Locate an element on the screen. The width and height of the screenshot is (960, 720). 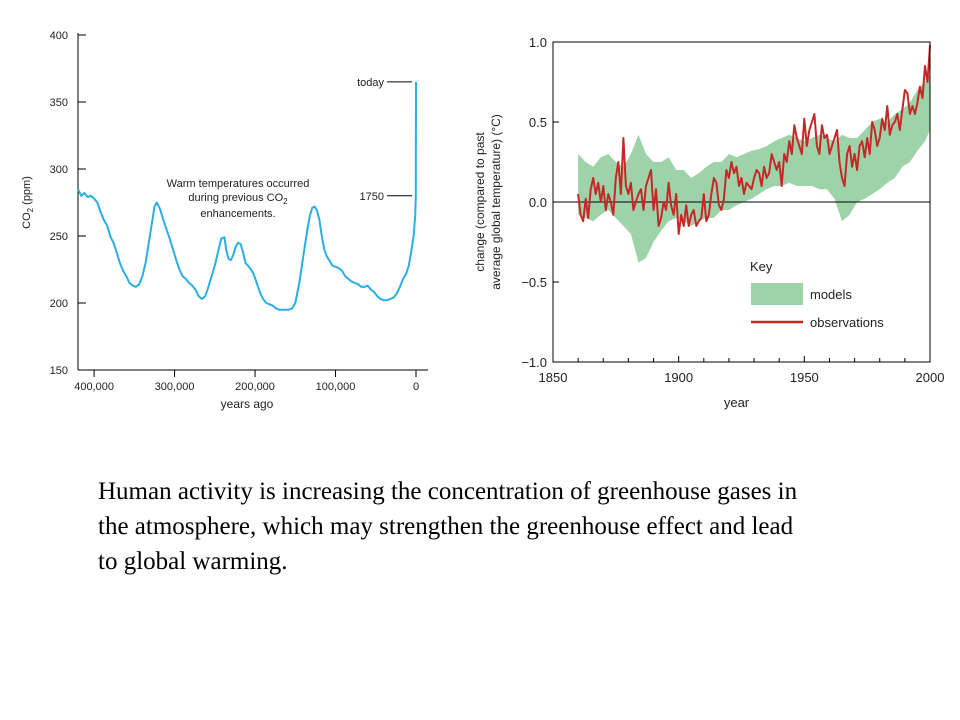
y-tick-label: 350 is located at coordinates (59, 103).